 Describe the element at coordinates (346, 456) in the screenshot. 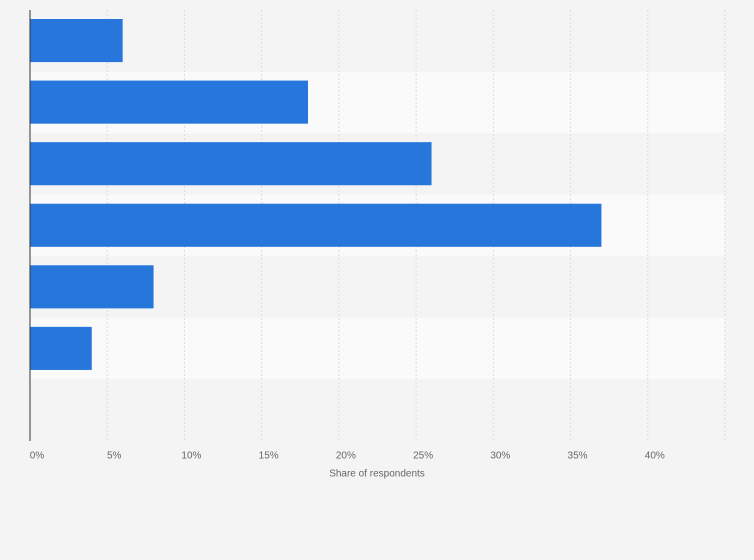

I see `x-tick-label: 20%` at that location.